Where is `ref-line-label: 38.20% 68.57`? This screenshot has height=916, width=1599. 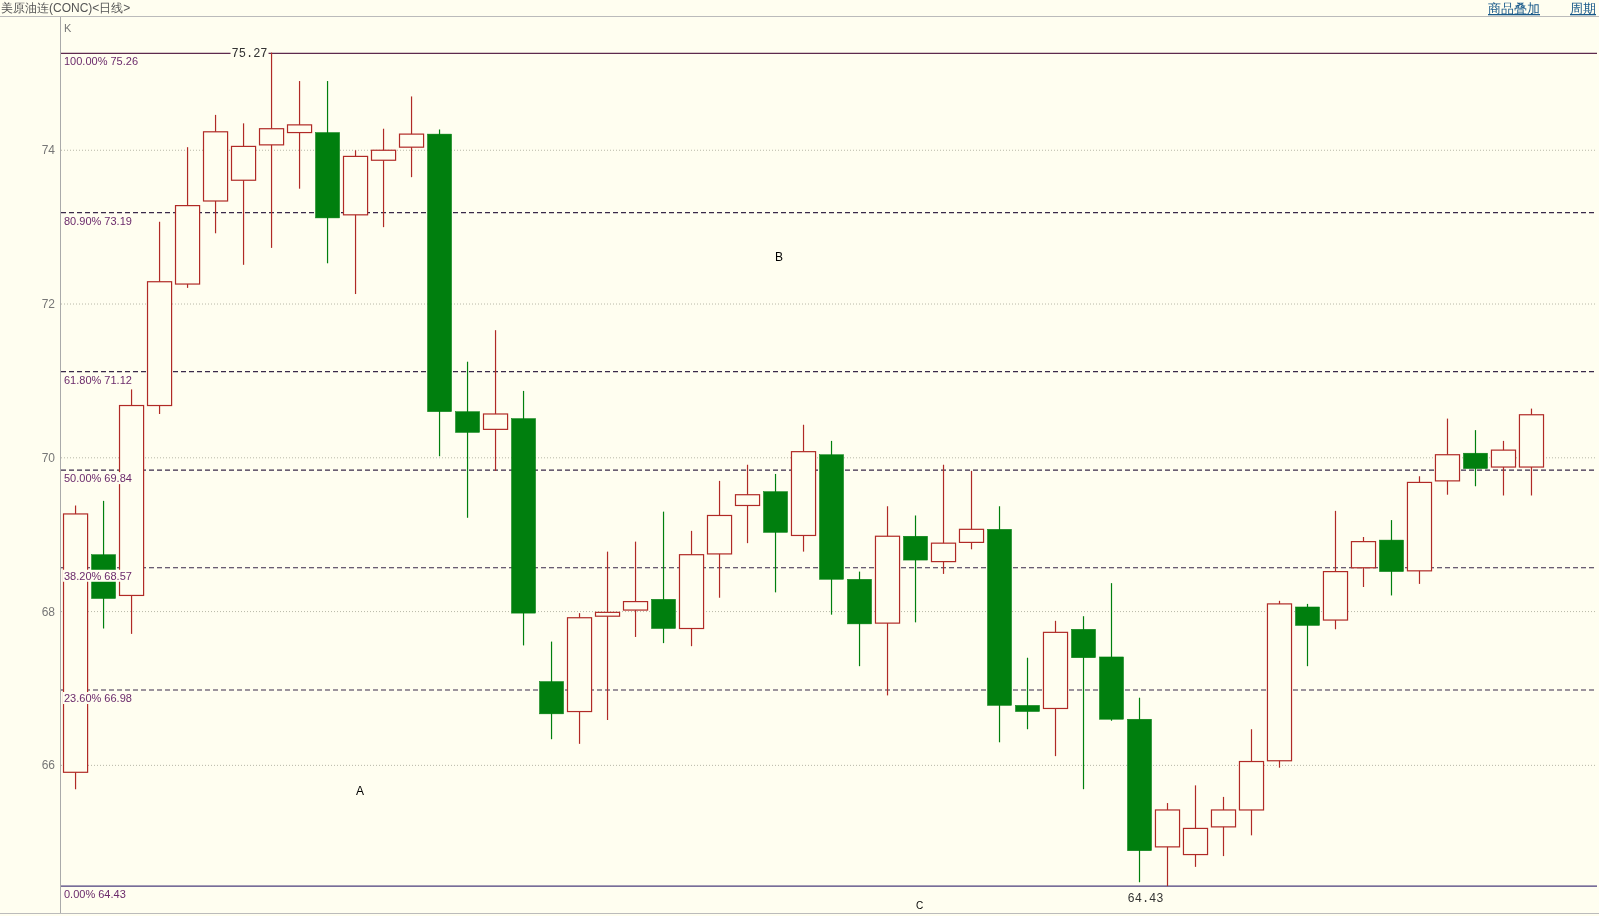 ref-line-label: 38.20% 68.57 is located at coordinates (98, 575).